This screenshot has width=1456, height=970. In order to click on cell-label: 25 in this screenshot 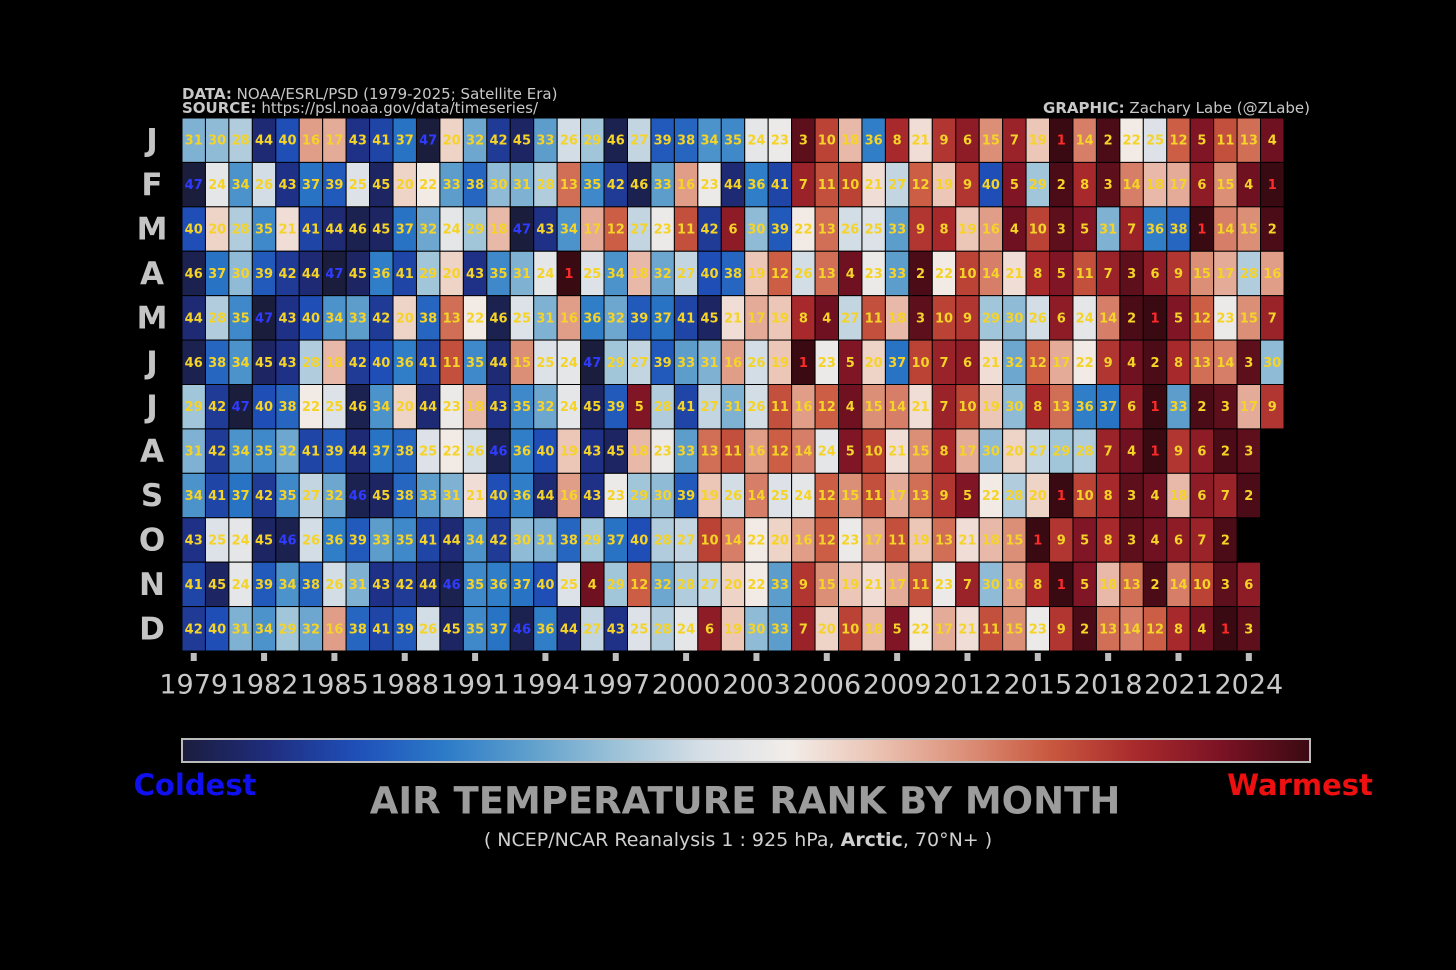, I will do `click(545, 363)`.